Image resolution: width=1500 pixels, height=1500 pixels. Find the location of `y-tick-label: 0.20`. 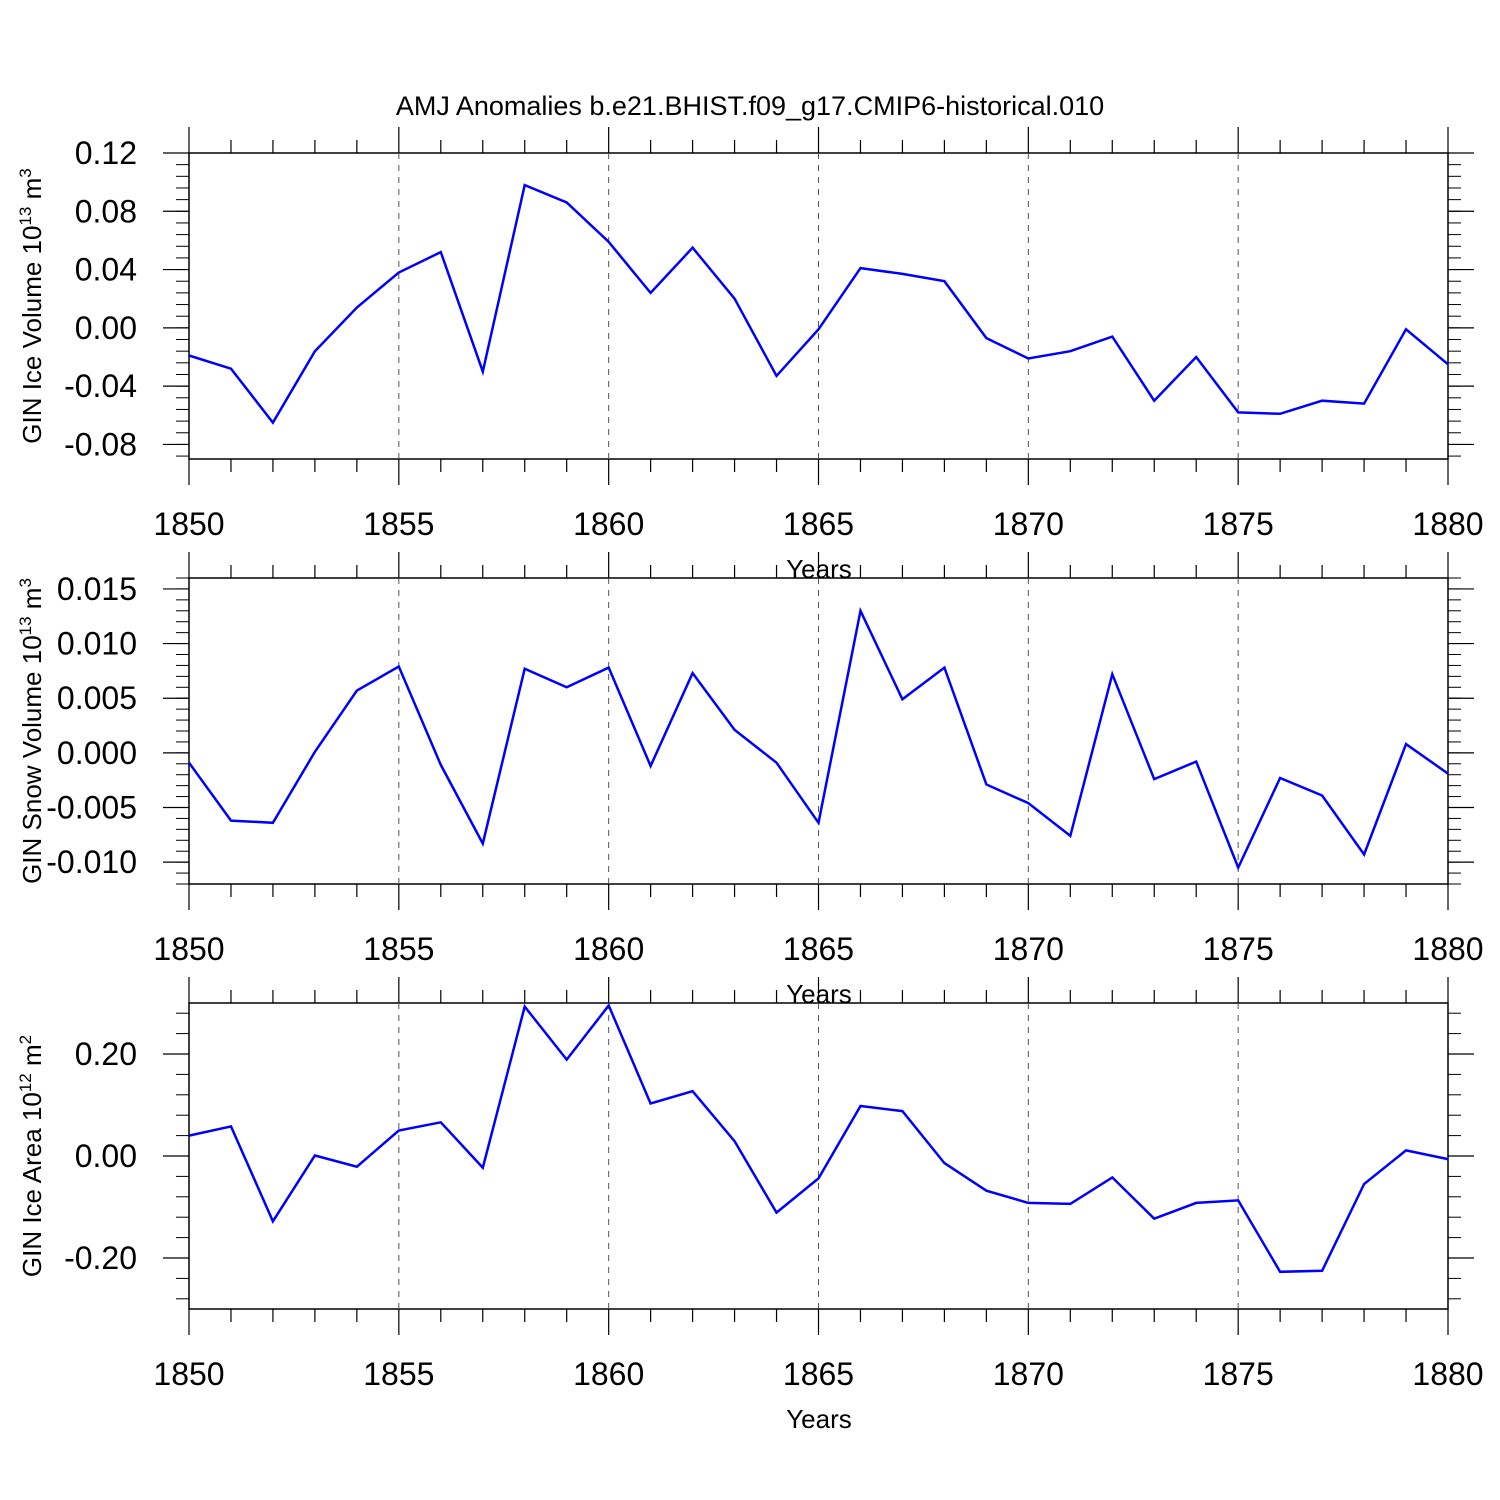

y-tick-label: 0.20 is located at coordinates (106, 1054).